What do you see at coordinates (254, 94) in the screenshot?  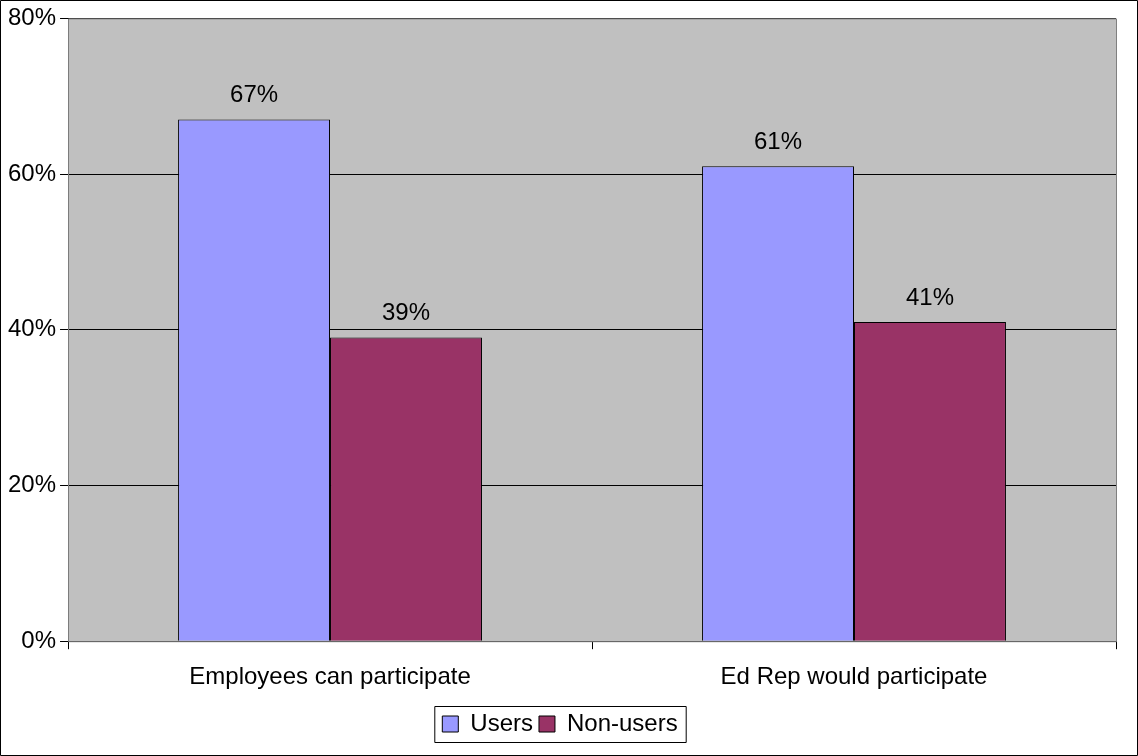 I see `data-label: 67%` at bounding box center [254, 94].